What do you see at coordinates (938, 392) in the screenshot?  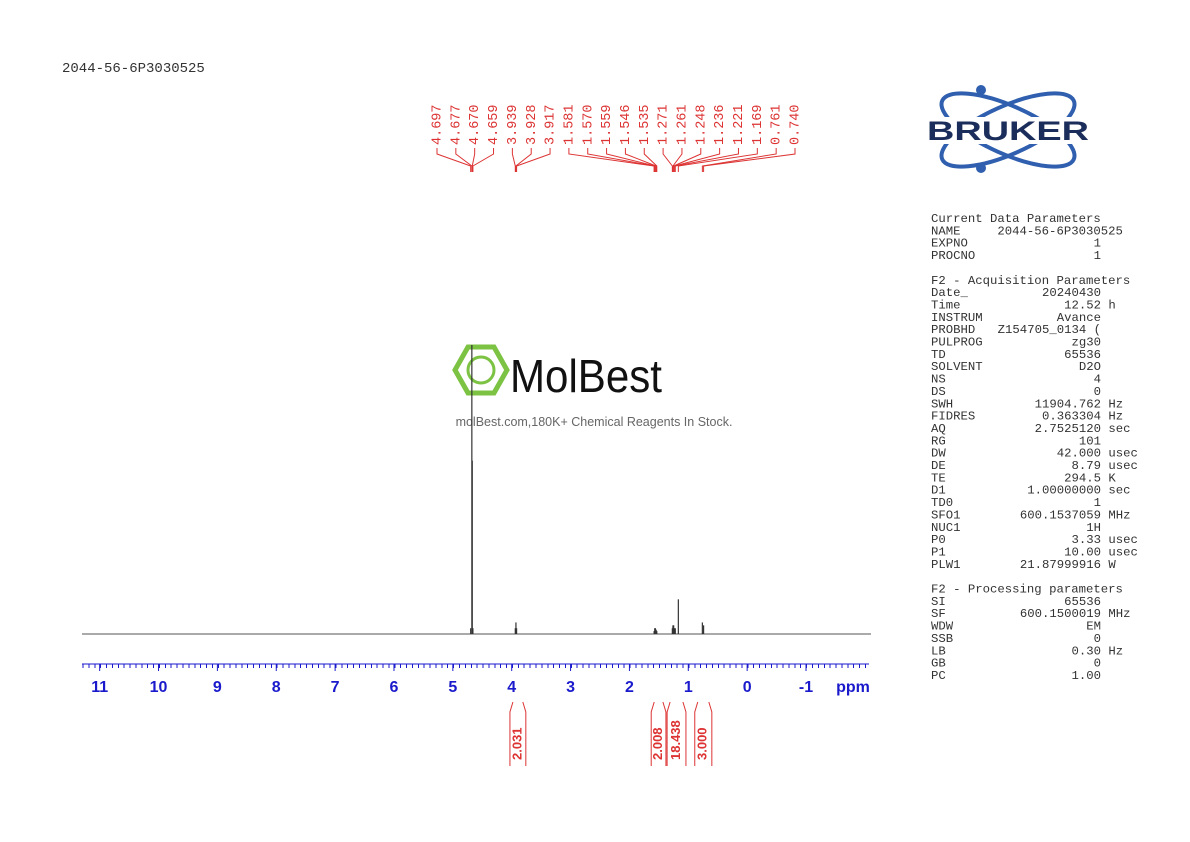 I see `param-name: DS` at bounding box center [938, 392].